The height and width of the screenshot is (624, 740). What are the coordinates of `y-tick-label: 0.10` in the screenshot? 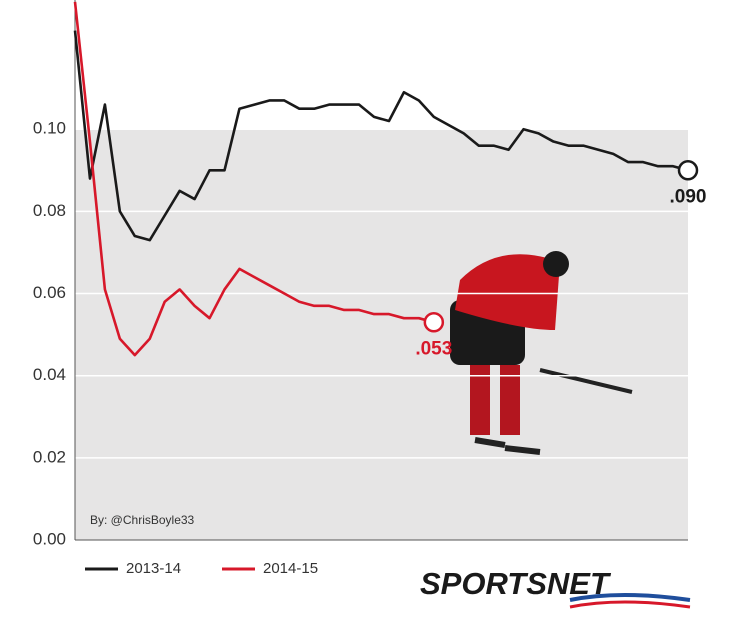 It's located at (49, 128).